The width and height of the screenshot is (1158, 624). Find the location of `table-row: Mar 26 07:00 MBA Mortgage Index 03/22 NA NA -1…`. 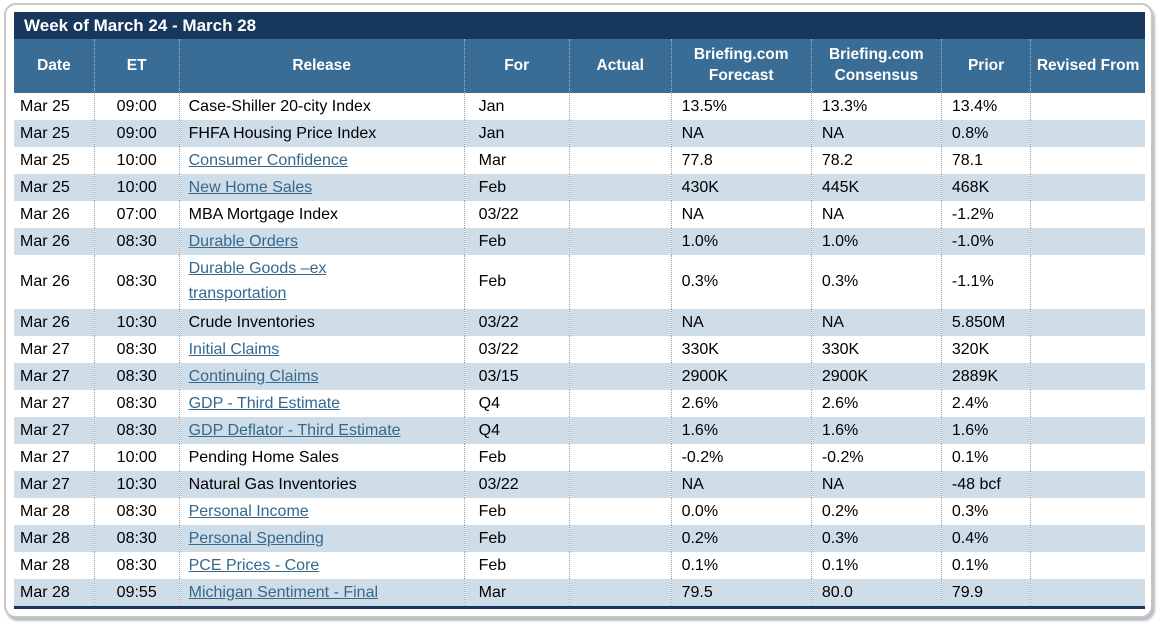

table-row: Mar 26 07:00 MBA Mortgage Index 03/22 NA NA -1… is located at coordinates (579, 214).